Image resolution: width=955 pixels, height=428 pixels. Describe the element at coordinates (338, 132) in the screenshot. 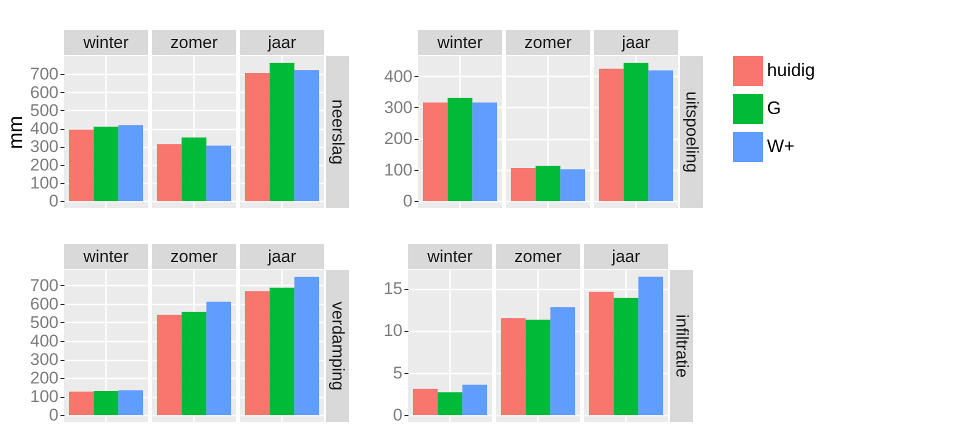

I see `text: neerslag` at that location.